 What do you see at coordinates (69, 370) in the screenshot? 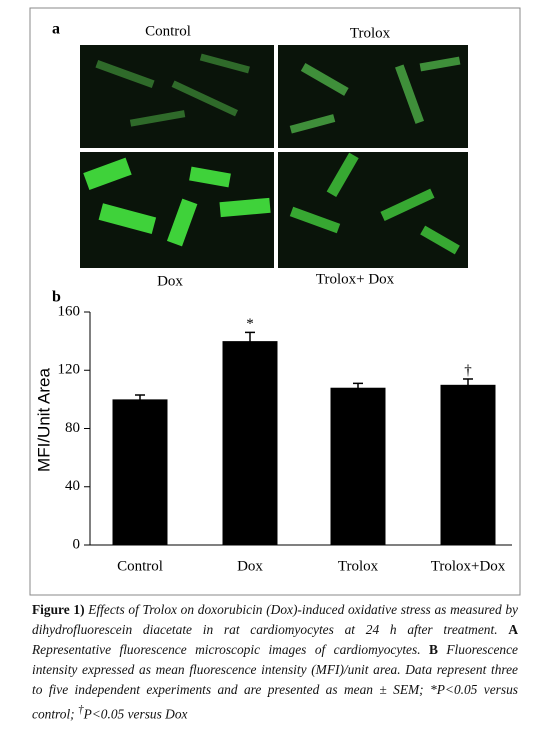
I see `y-tick-label: 120` at bounding box center [69, 370].